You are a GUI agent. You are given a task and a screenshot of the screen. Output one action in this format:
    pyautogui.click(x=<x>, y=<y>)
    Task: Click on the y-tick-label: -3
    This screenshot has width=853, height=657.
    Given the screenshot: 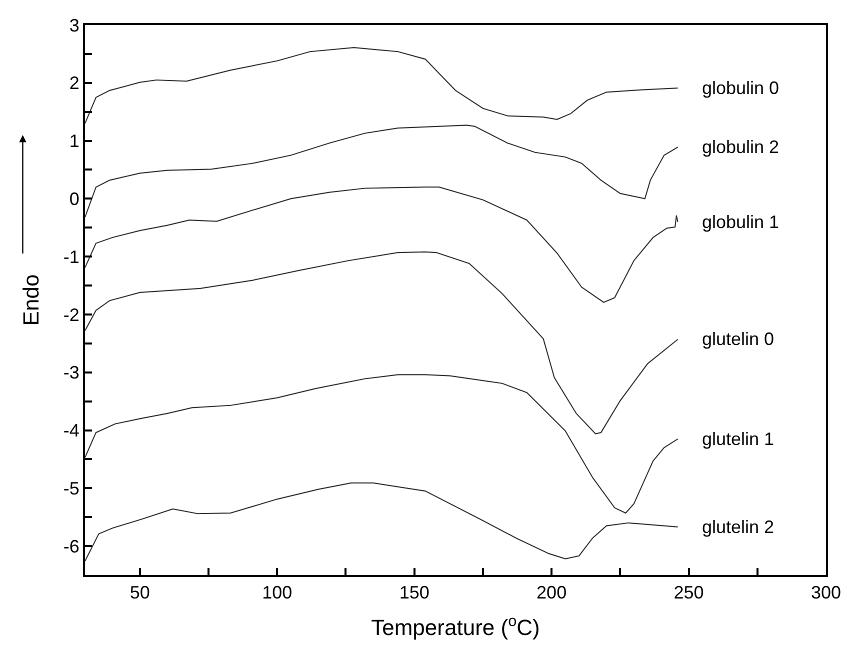 What is the action you would take?
    pyautogui.click(x=71, y=372)
    